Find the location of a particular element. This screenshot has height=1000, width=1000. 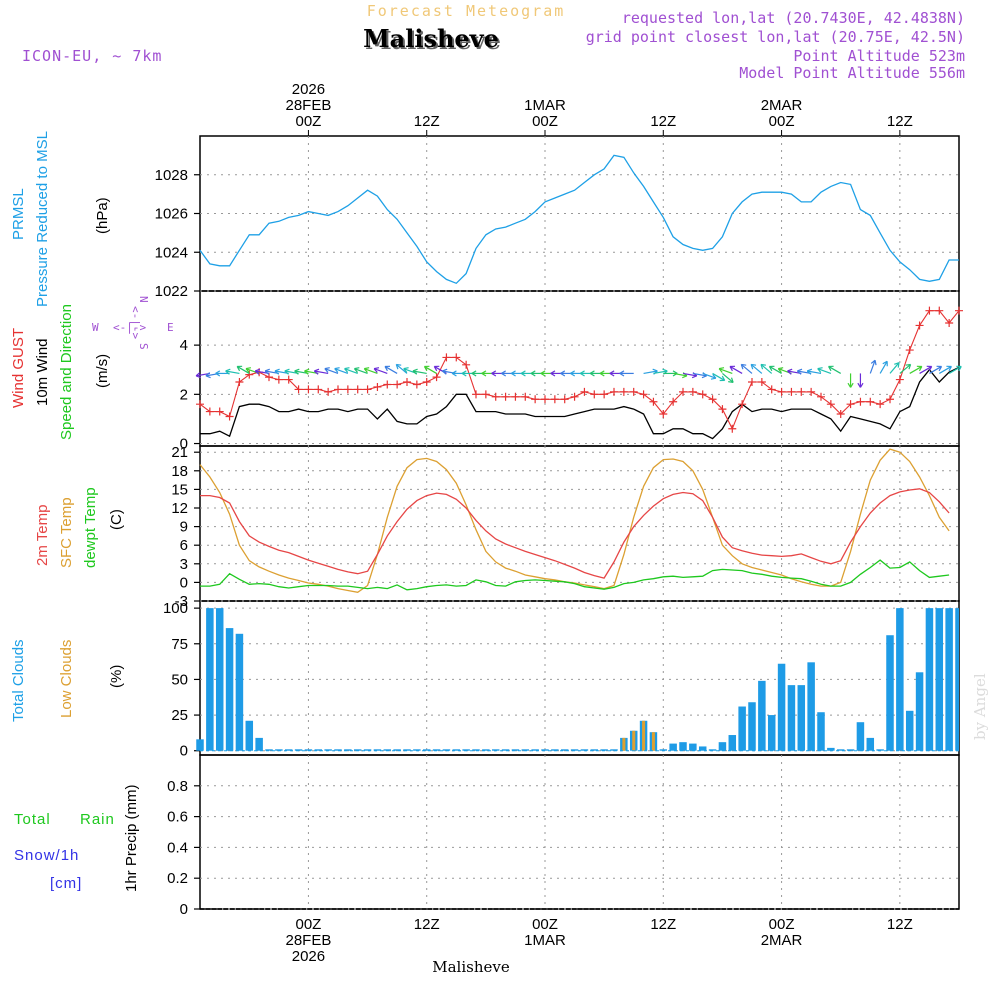

requested-coords: requested lon,lat (20.7430E, 42.4838N) is located at coordinates (793, 18).